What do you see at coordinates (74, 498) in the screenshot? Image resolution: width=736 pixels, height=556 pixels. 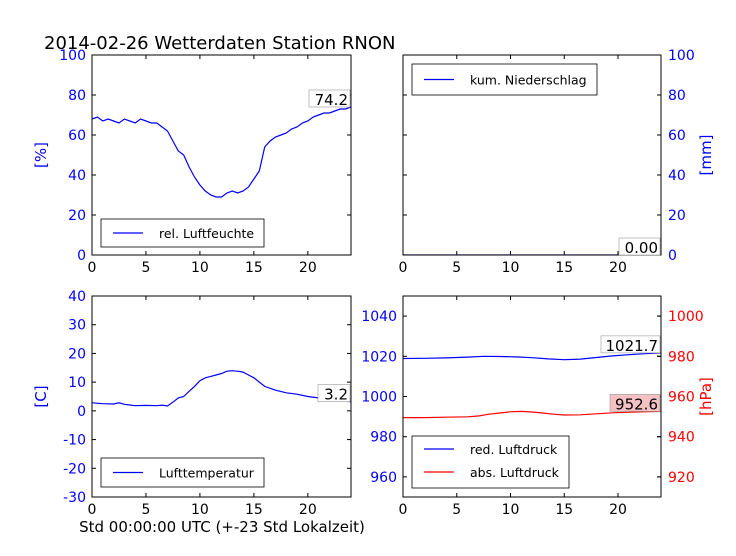 I see `y-tick-label-temperature--30: -30` at bounding box center [74, 498].